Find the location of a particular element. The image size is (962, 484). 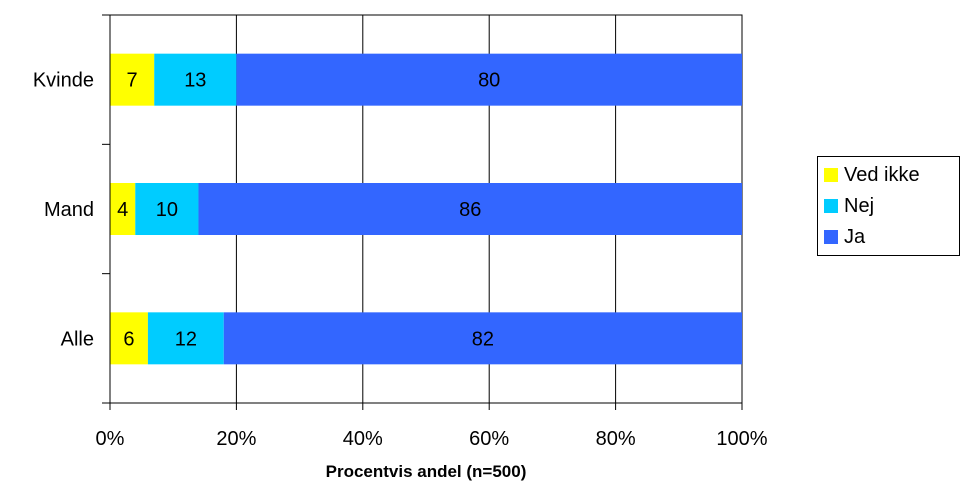

data-label-mand-ja: 86 is located at coordinates (470, 210).